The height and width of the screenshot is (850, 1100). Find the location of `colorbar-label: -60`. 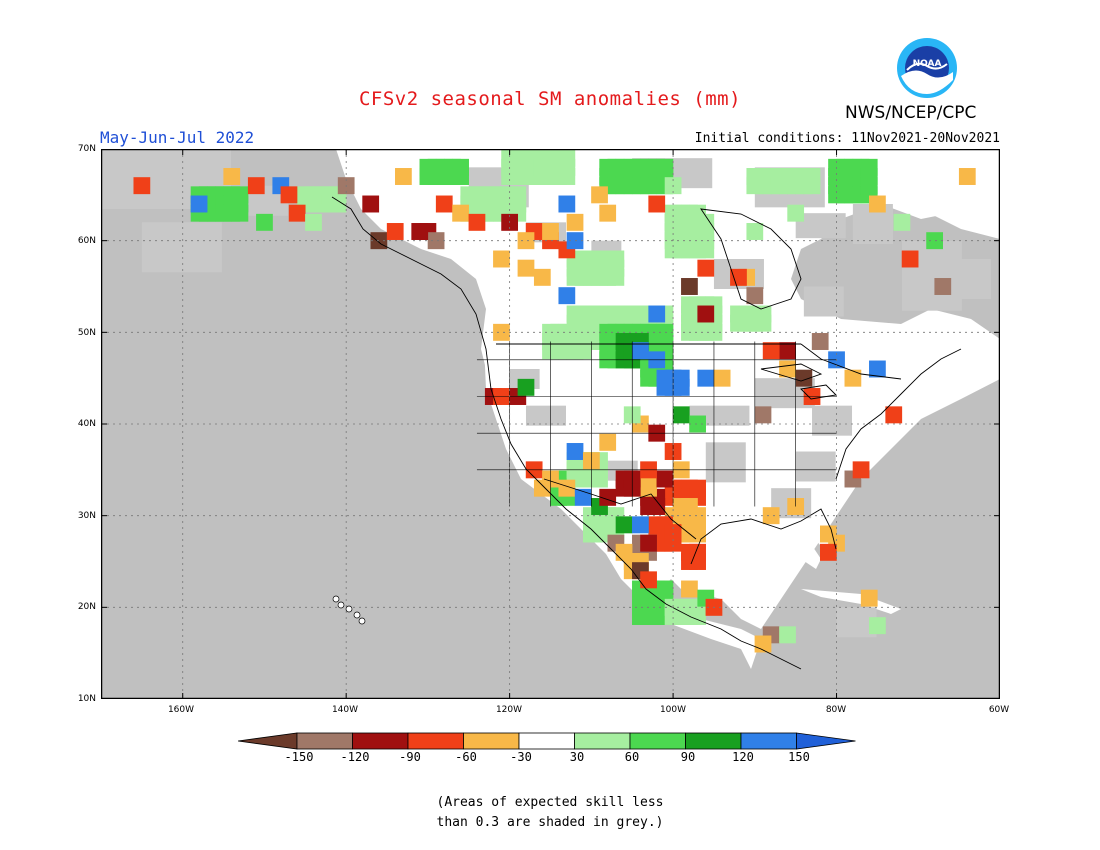

colorbar-label: -60 is located at coordinates (466, 757).